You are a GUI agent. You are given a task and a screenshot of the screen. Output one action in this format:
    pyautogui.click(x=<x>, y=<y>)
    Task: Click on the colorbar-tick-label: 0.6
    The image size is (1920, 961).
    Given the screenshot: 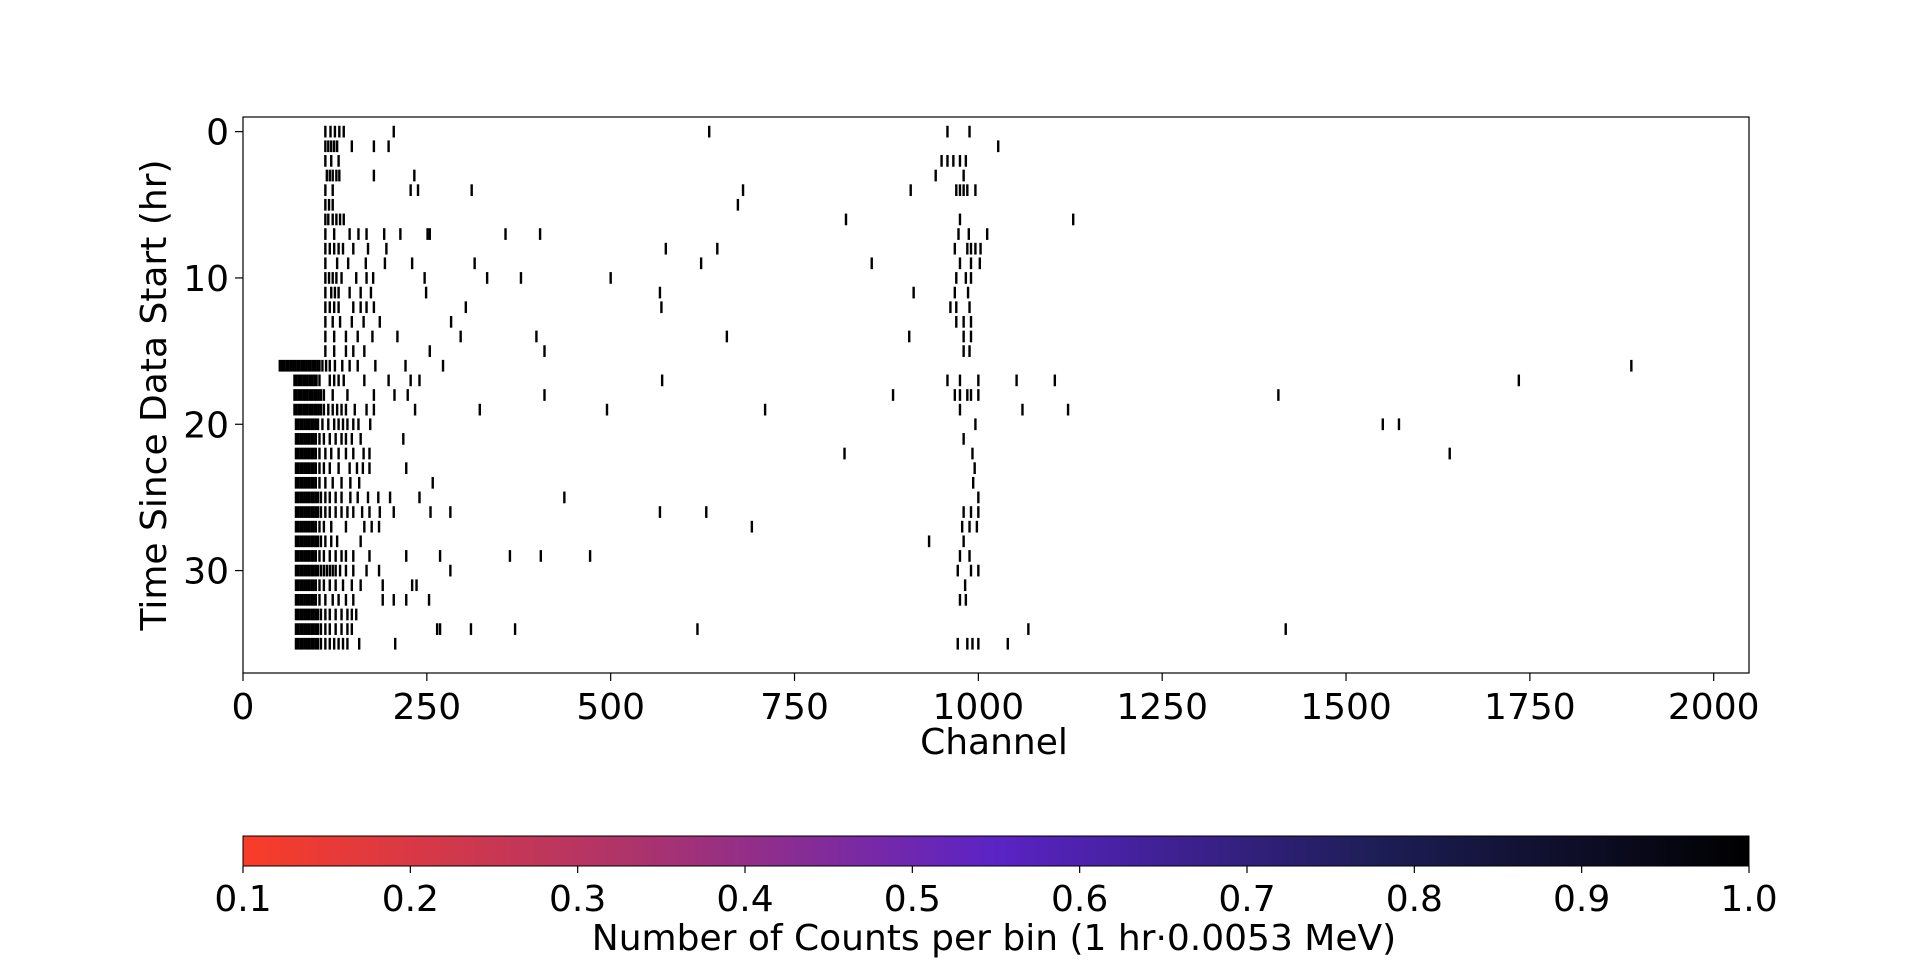 What is the action you would take?
    pyautogui.click(x=1079, y=899)
    